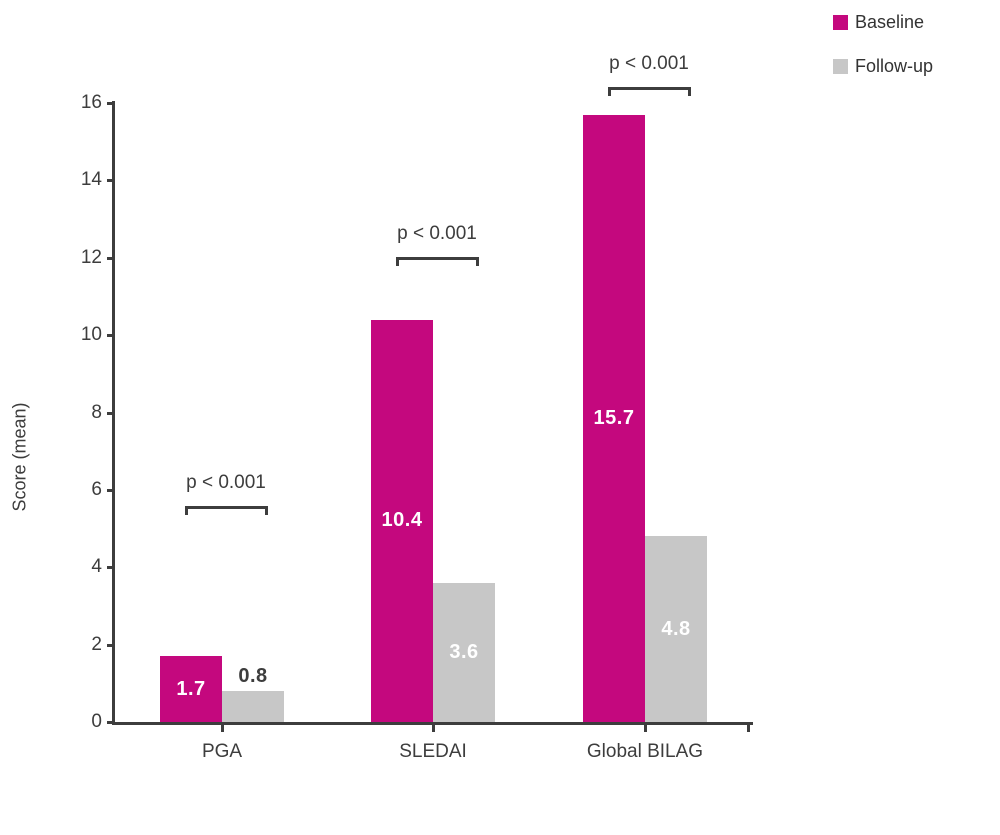 Image resolution: width=1000 pixels, height=835 pixels. Describe the element at coordinates (91, 335) in the screenshot. I see `y-axis-tick-label-10: 10` at that location.